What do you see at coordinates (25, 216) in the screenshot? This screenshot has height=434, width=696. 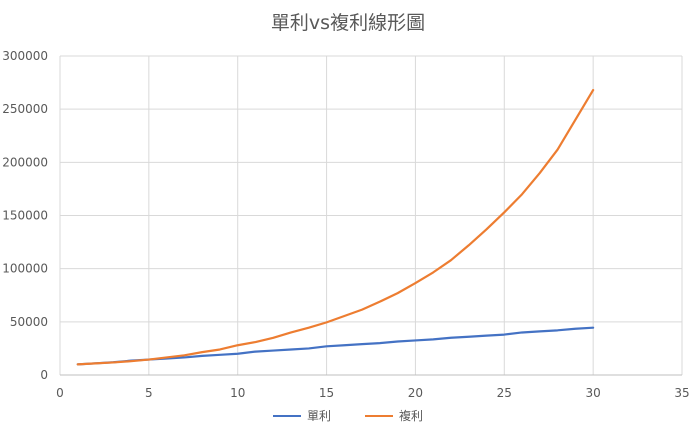 I see `y-tick-label: 150000` at bounding box center [25, 216].